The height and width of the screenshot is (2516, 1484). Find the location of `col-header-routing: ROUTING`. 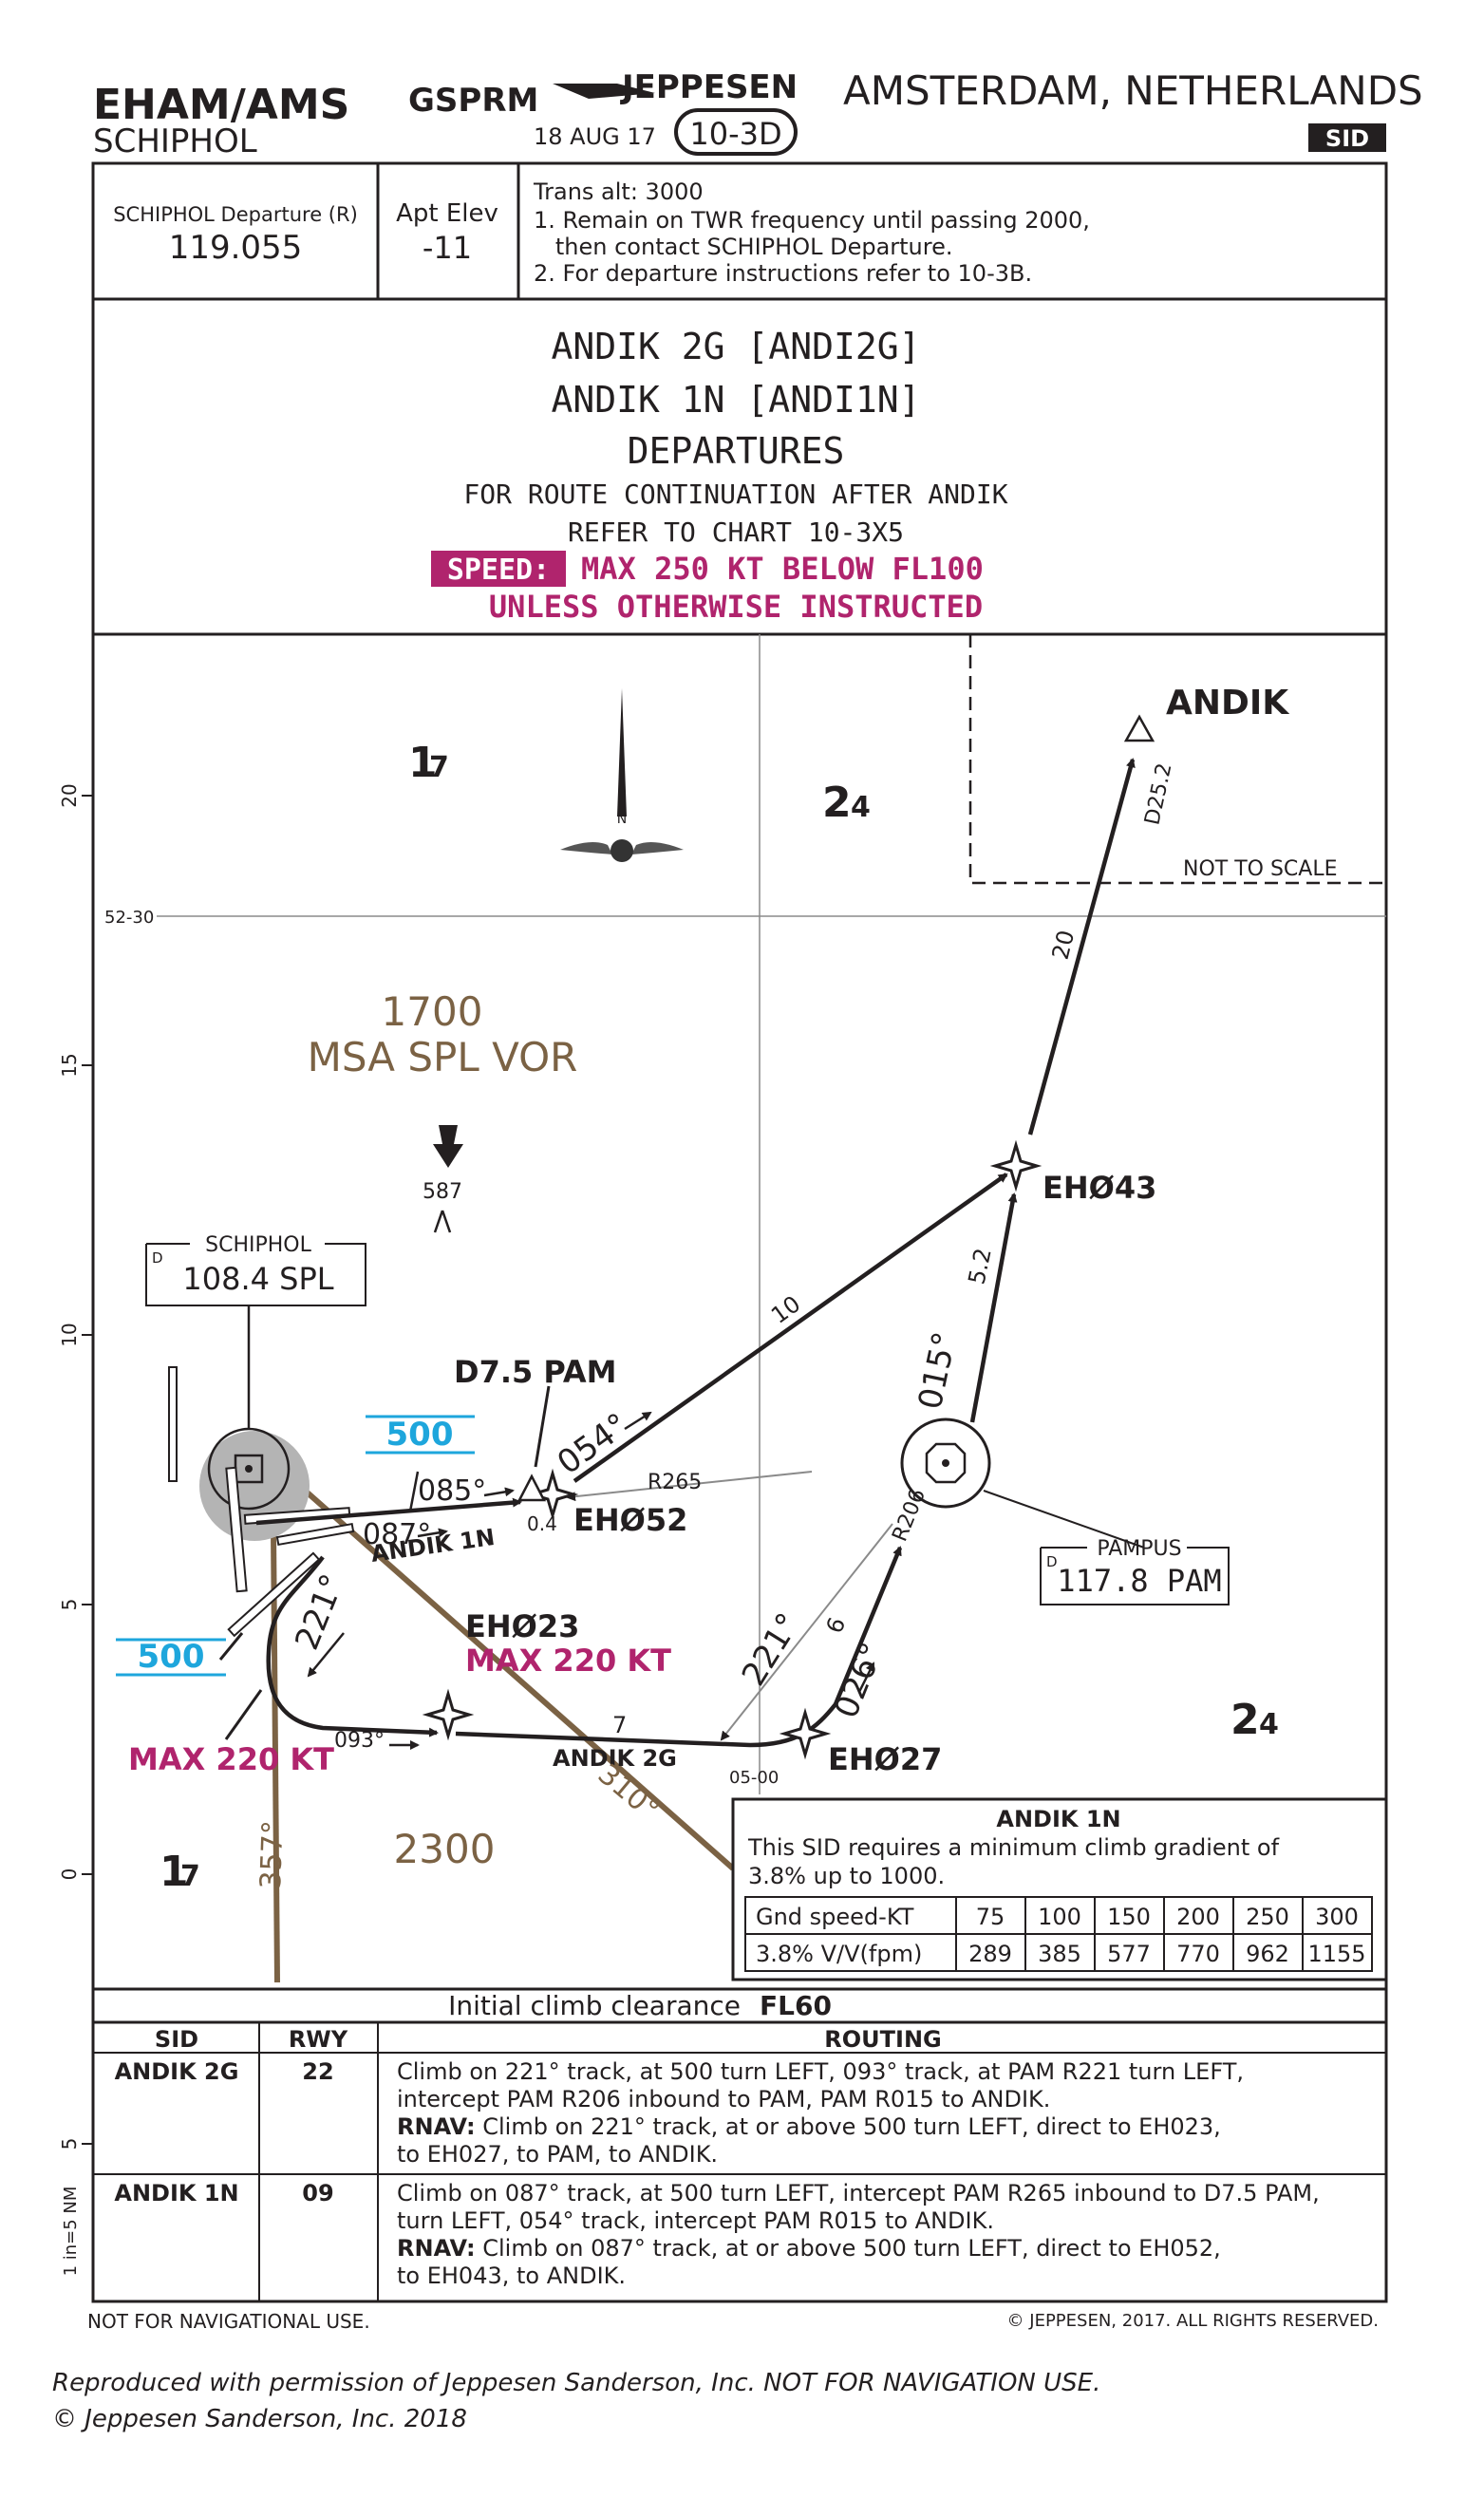

col-header-routing: ROUTING is located at coordinates (882, 2040).